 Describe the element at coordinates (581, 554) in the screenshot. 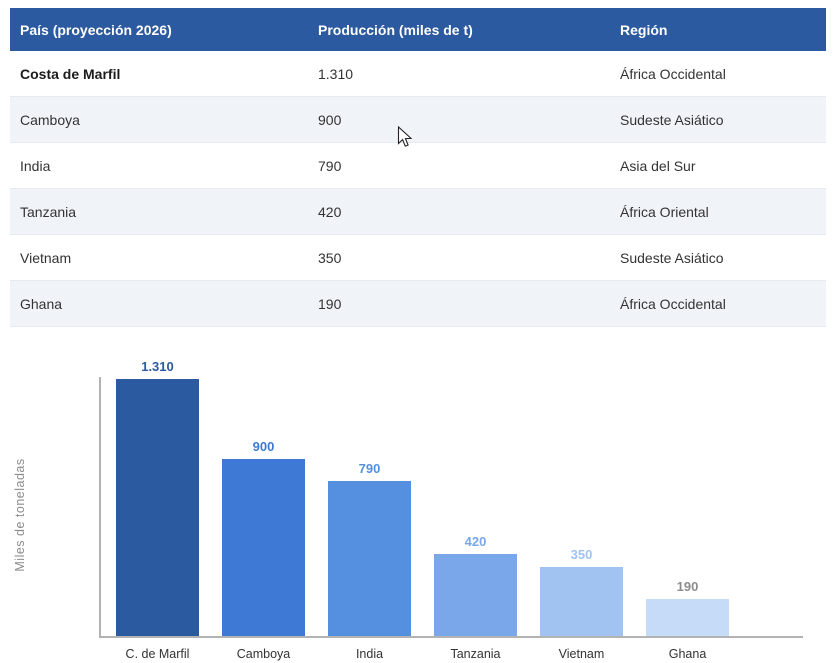

I see `bar-value-label: 350` at that location.